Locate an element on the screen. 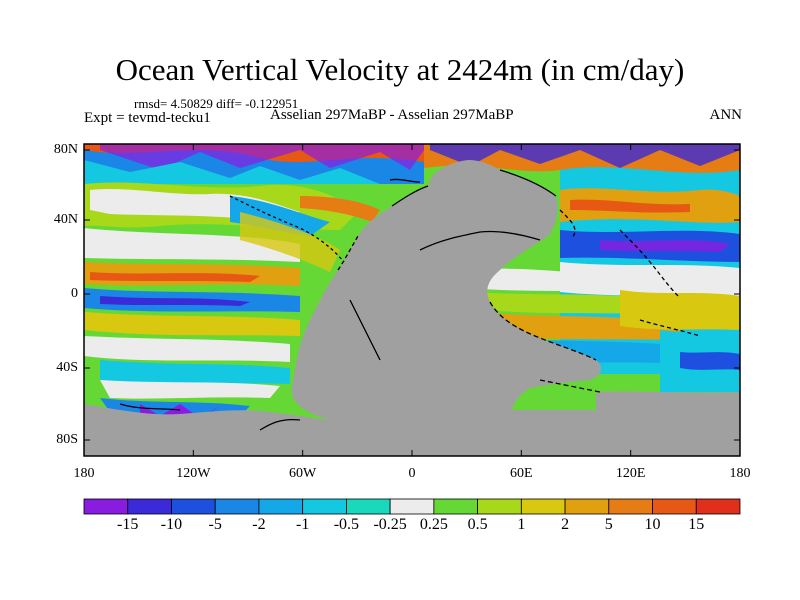  lon-tick-label: 120E is located at coordinates (630, 473).